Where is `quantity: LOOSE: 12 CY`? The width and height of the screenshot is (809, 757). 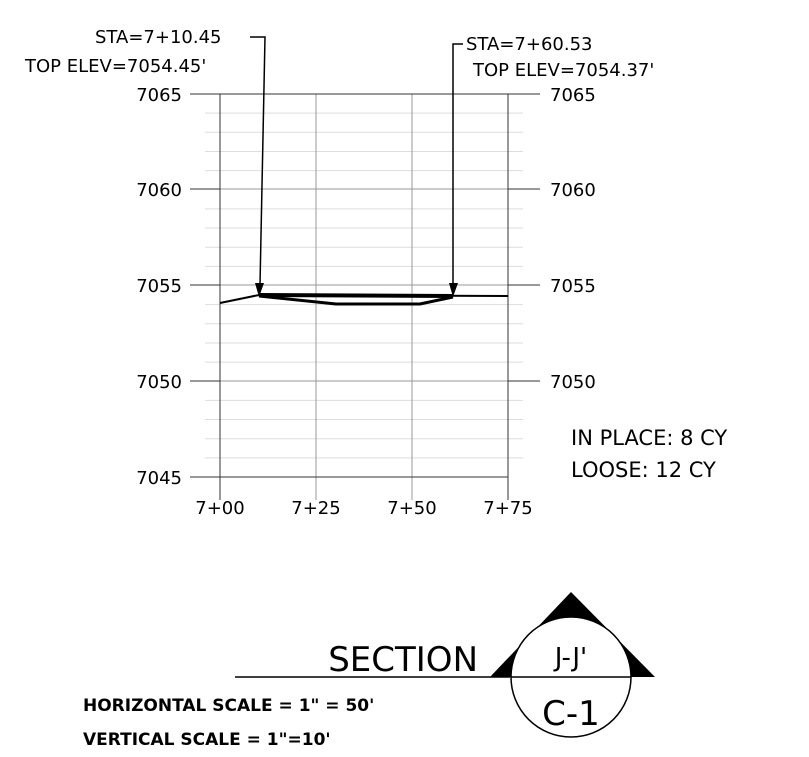 quantity: LOOSE: 12 CY is located at coordinates (643, 470).